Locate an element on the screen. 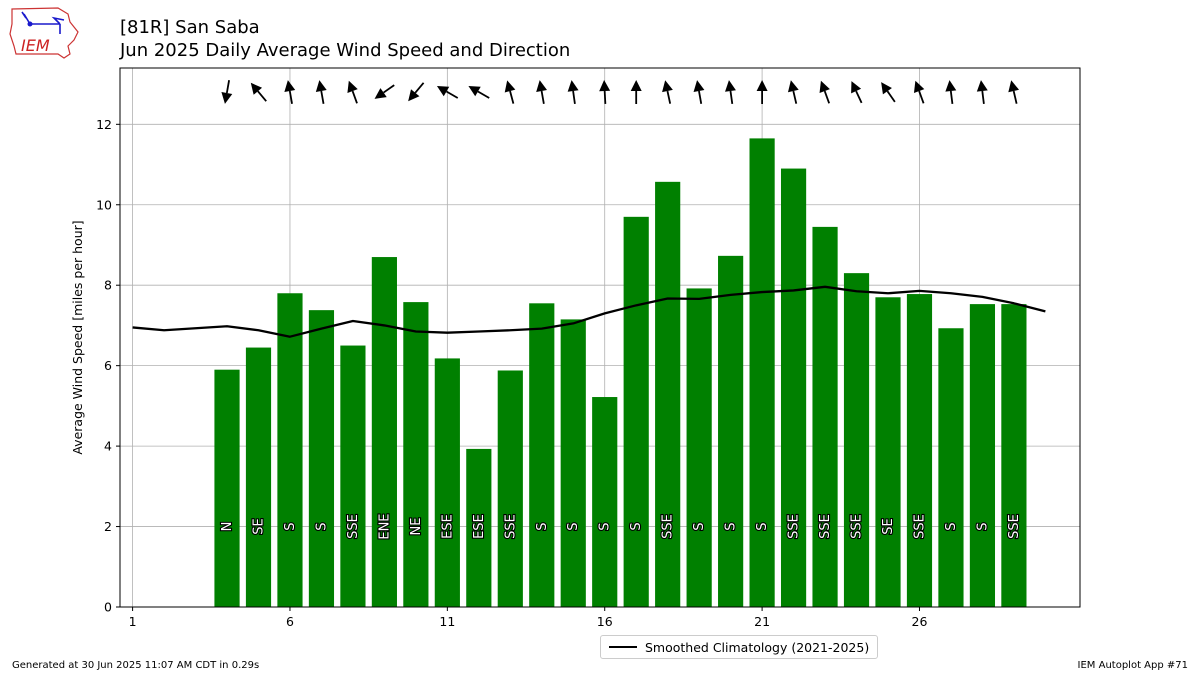 Image resolution: width=1200 pixels, height=675 pixels. x-tick-label: 11 is located at coordinates (447, 621).